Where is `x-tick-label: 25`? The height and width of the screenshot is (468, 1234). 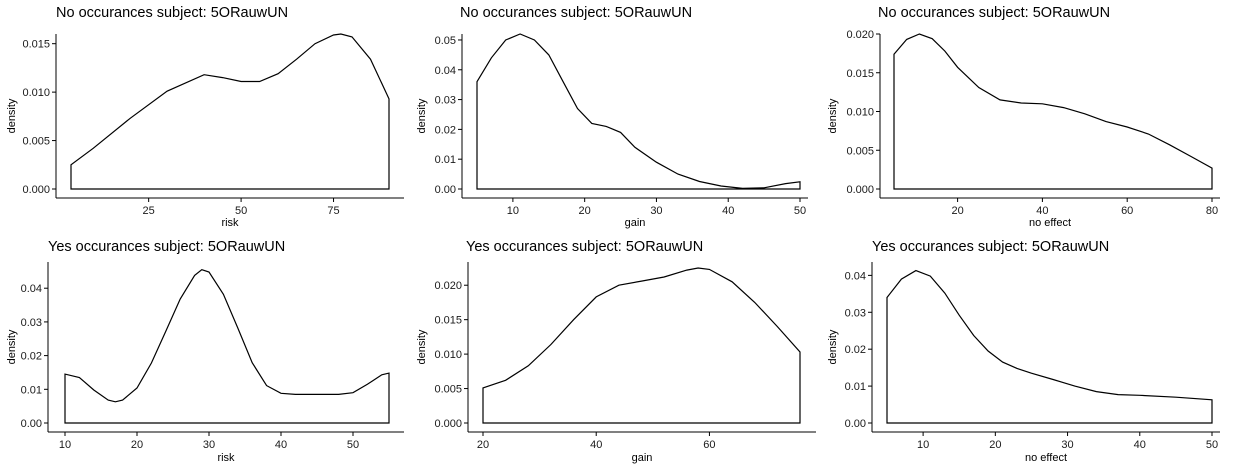
x-tick-label: 25 is located at coordinates (149, 211).